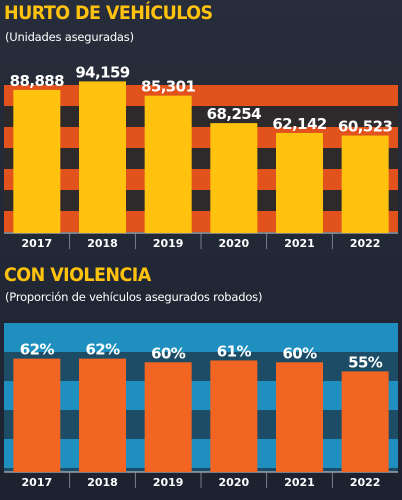  I want to click on chart1-x-tick-label: 2022, so click(365, 243).